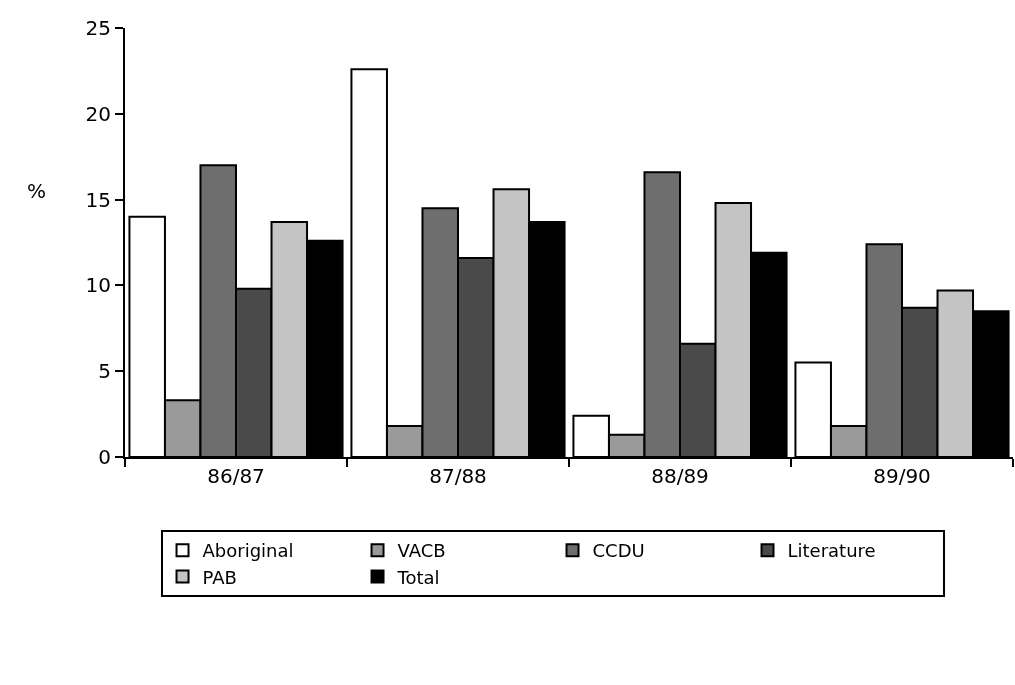 The width and height of the screenshot is (1015, 685). I want to click on y-tick-label: 15, so click(98, 199).